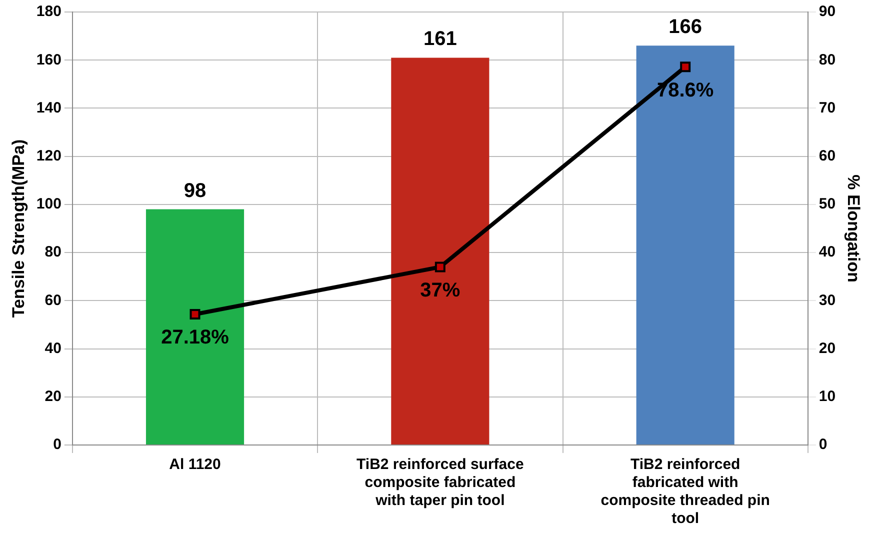 The image size is (877, 536). Describe the element at coordinates (18, 228) in the screenshot. I see `y-axis-title: Tensile Strength(MPa)` at that location.